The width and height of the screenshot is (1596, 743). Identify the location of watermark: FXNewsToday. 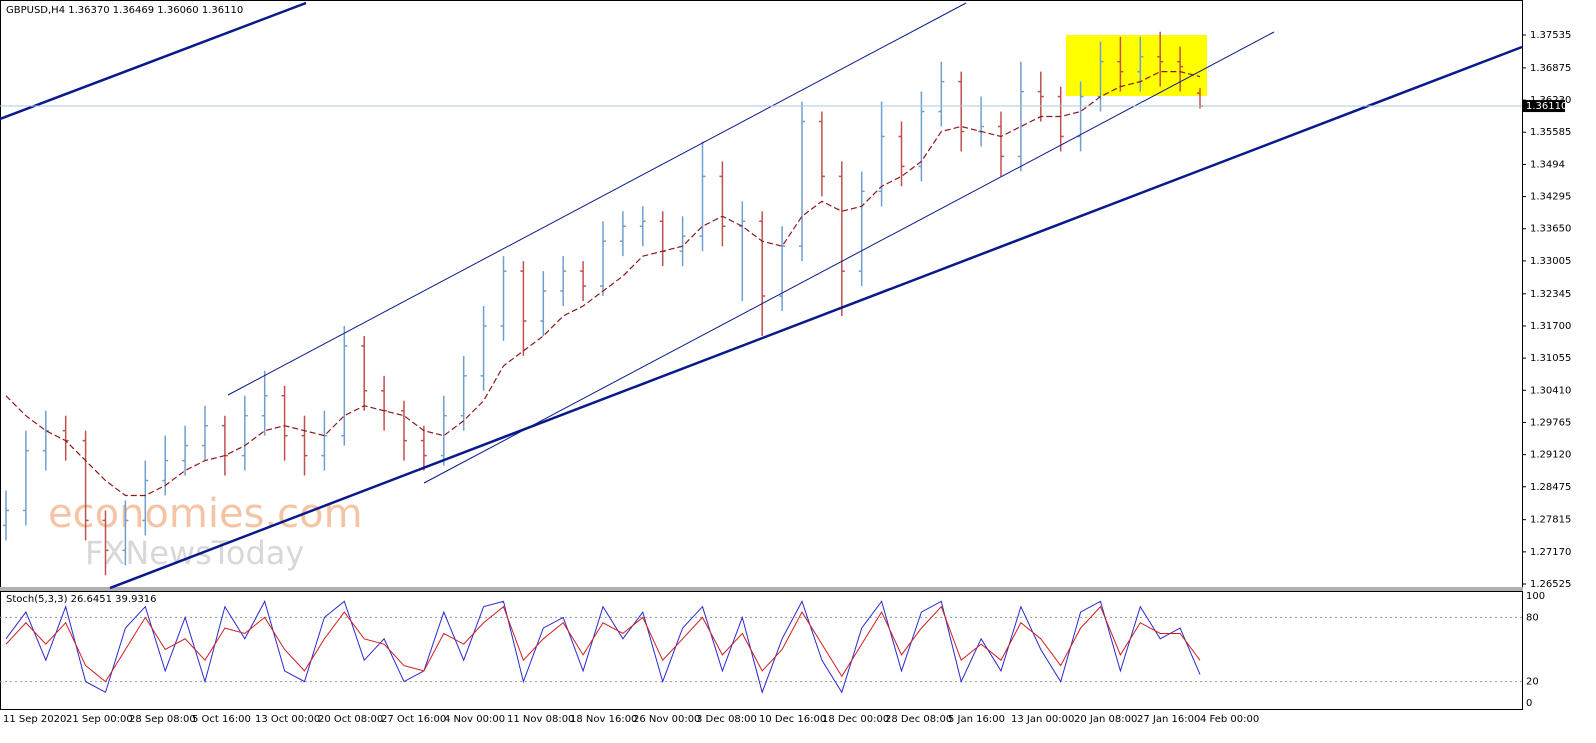
(194, 553).